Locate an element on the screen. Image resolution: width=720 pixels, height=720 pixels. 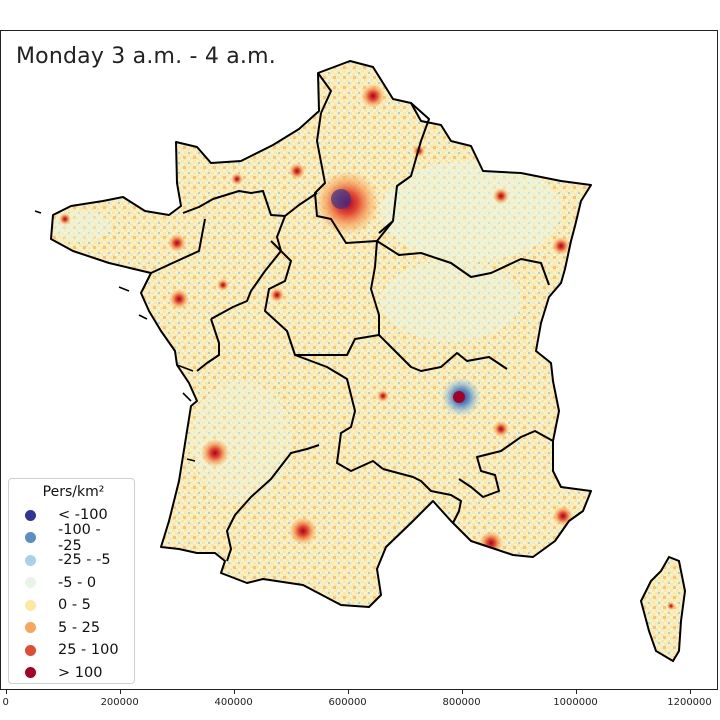
legend-item: 5 - 25 is located at coordinates (73, 628).